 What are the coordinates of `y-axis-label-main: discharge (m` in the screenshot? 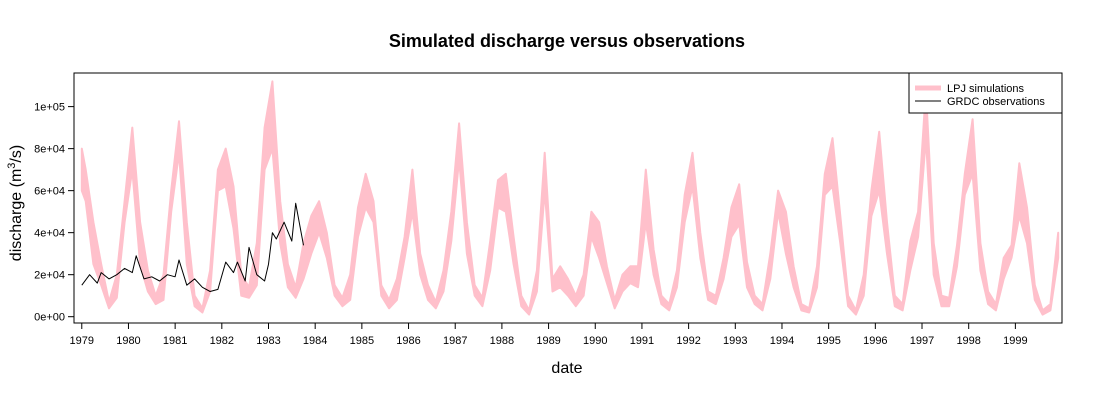 It's located at (16, 215).